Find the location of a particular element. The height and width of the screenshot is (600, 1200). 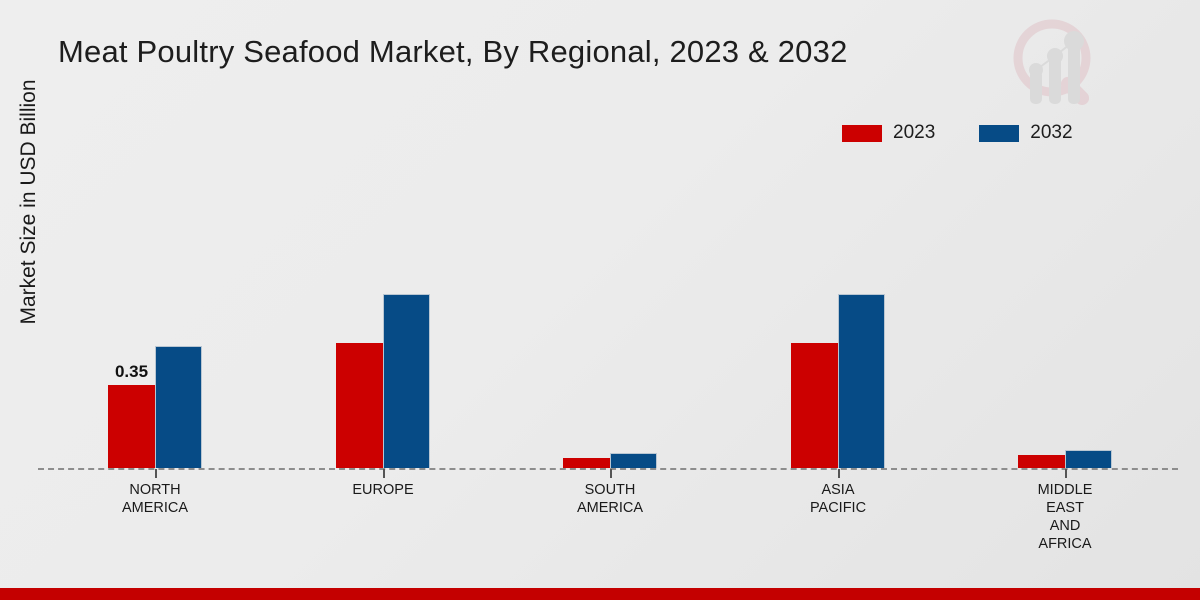

category-label-line: PACIFIC is located at coordinates (838, 508).